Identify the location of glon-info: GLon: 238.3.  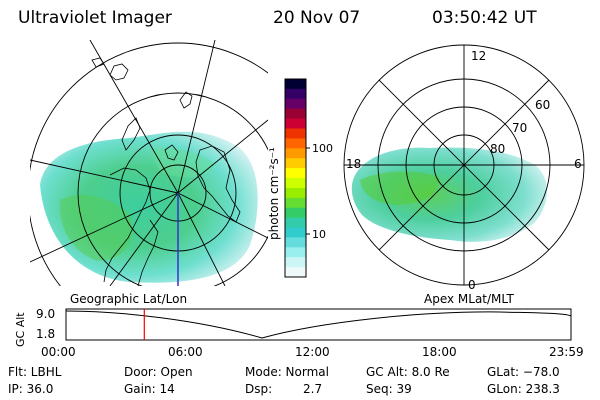
(523, 389).